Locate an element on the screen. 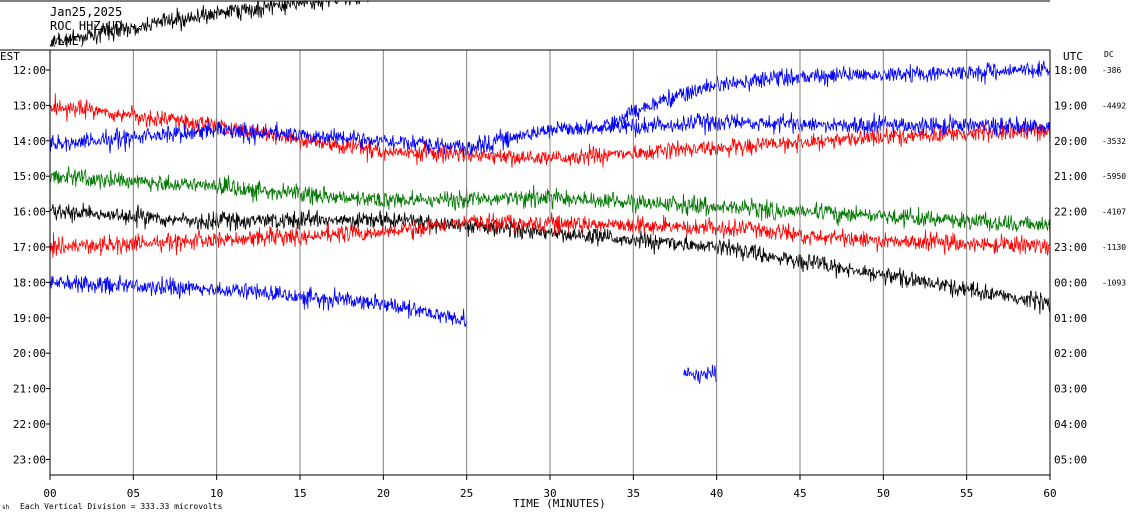  est-hour-label: 19:00 is located at coordinates (29, 318).